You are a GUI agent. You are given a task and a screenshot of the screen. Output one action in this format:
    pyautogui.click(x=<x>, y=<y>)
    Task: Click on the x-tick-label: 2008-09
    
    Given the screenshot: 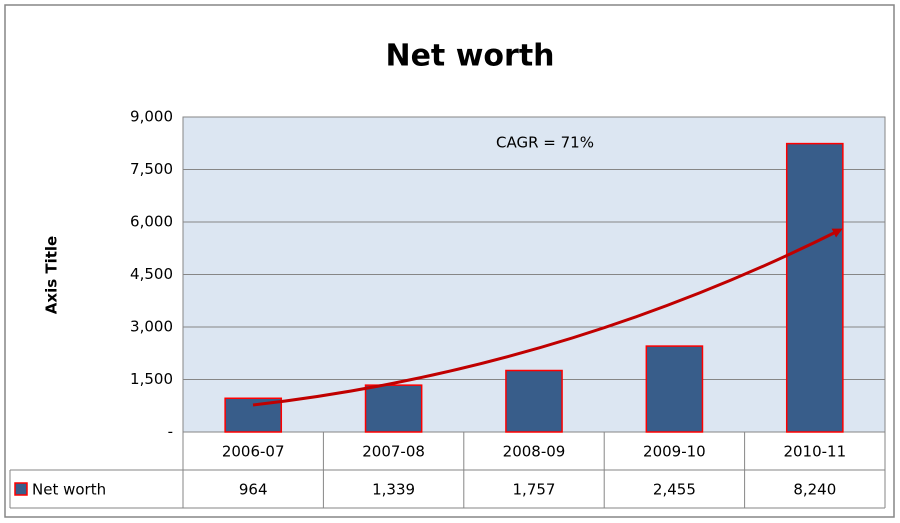 What is the action you would take?
    pyautogui.click(x=534, y=452)
    